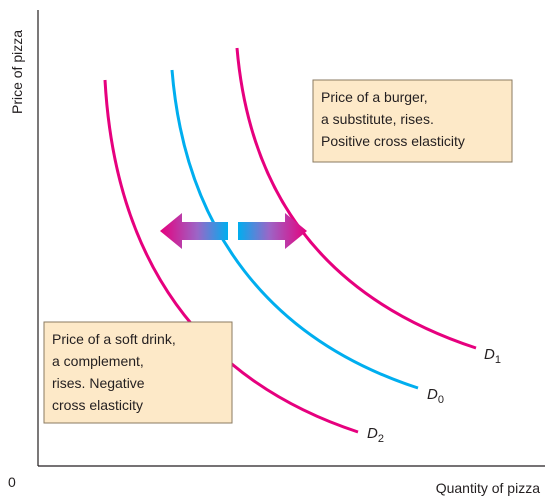 The width and height of the screenshot is (545, 498). I want to click on box-text: a substitute, rises., so click(377, 119).